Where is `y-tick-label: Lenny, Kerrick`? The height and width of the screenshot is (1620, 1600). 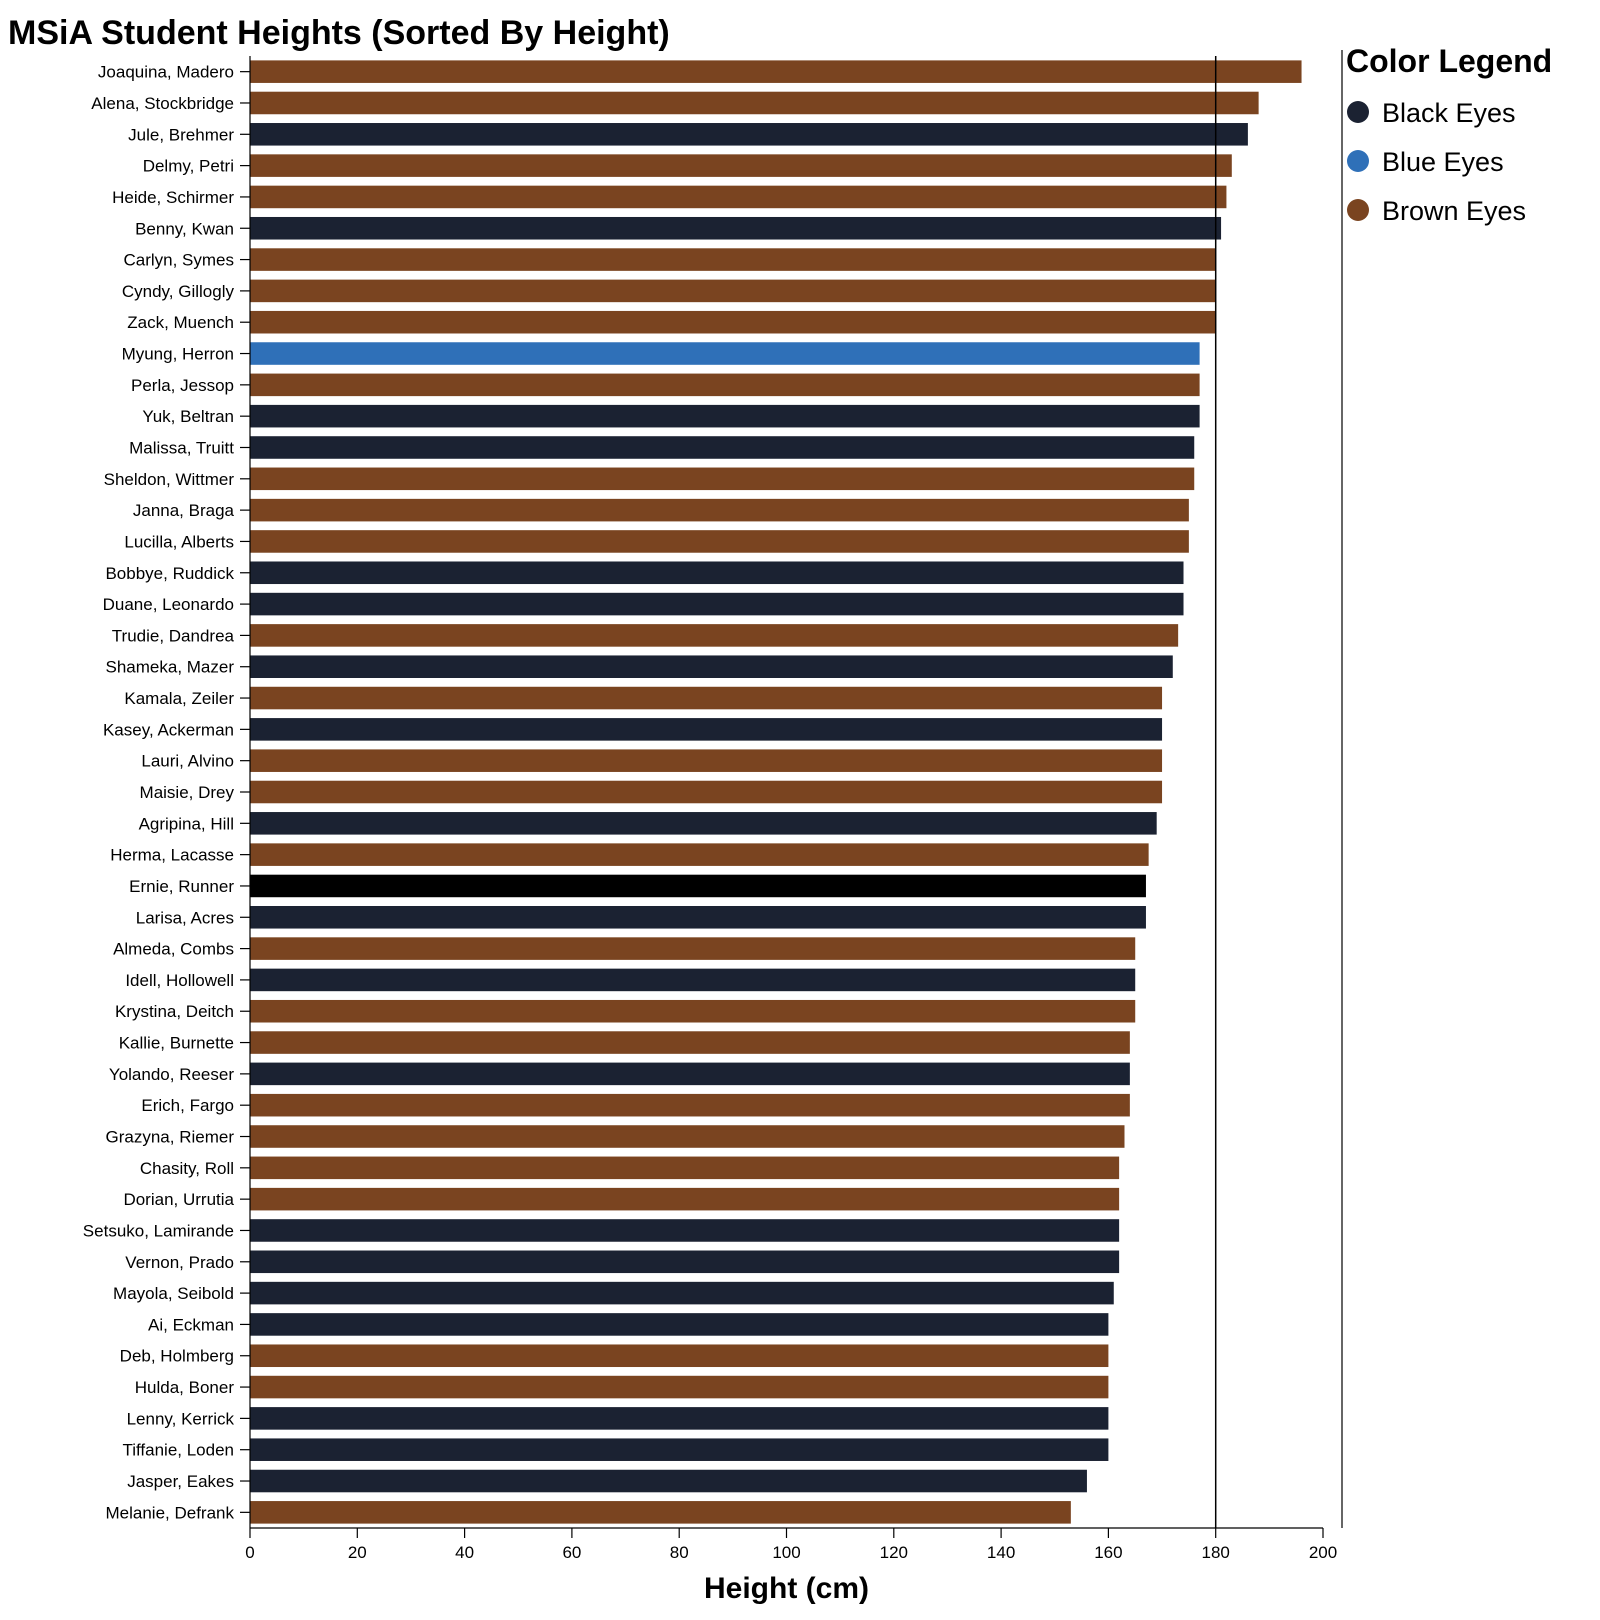
y-tick-label: Lenny, Kerrick is located at coordinates (181, 1418).